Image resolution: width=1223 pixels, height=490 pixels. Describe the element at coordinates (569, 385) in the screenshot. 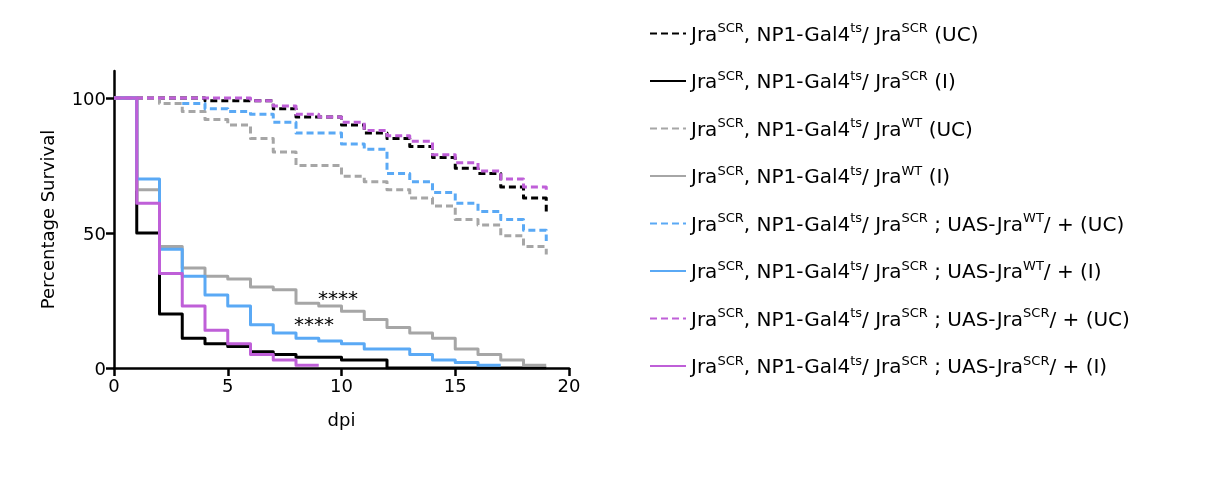

I see `x-tick-label: 20` at that location.